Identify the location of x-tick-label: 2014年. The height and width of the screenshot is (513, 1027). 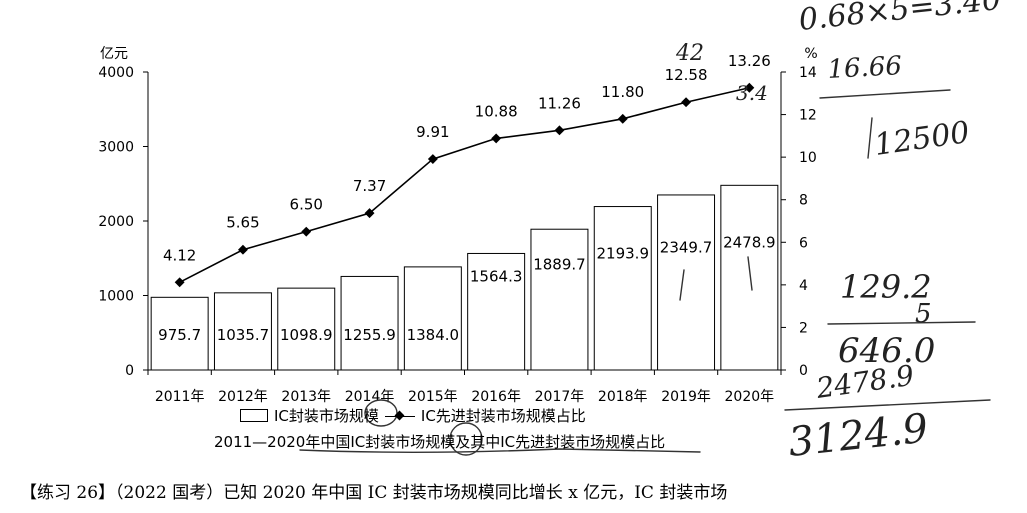
(370, 397).